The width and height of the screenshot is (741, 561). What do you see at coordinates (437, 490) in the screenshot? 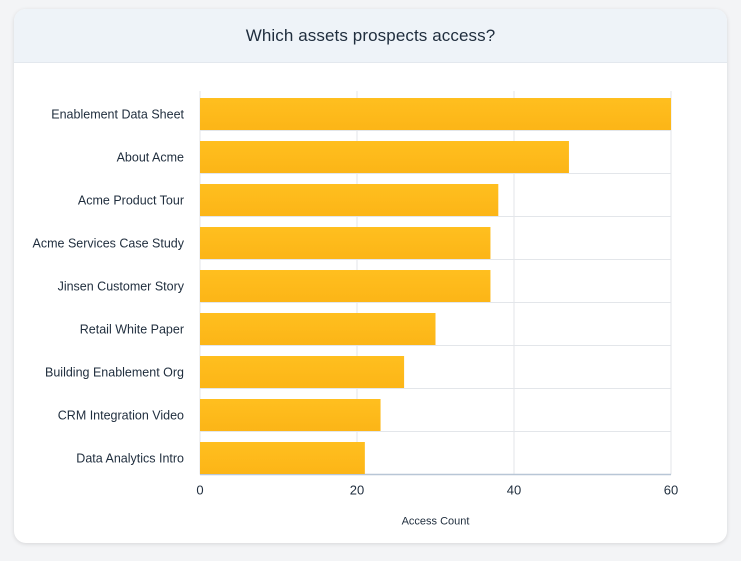
I see `x-axis-ticks: 0 20 40 60` at bounding box center [437, 490].